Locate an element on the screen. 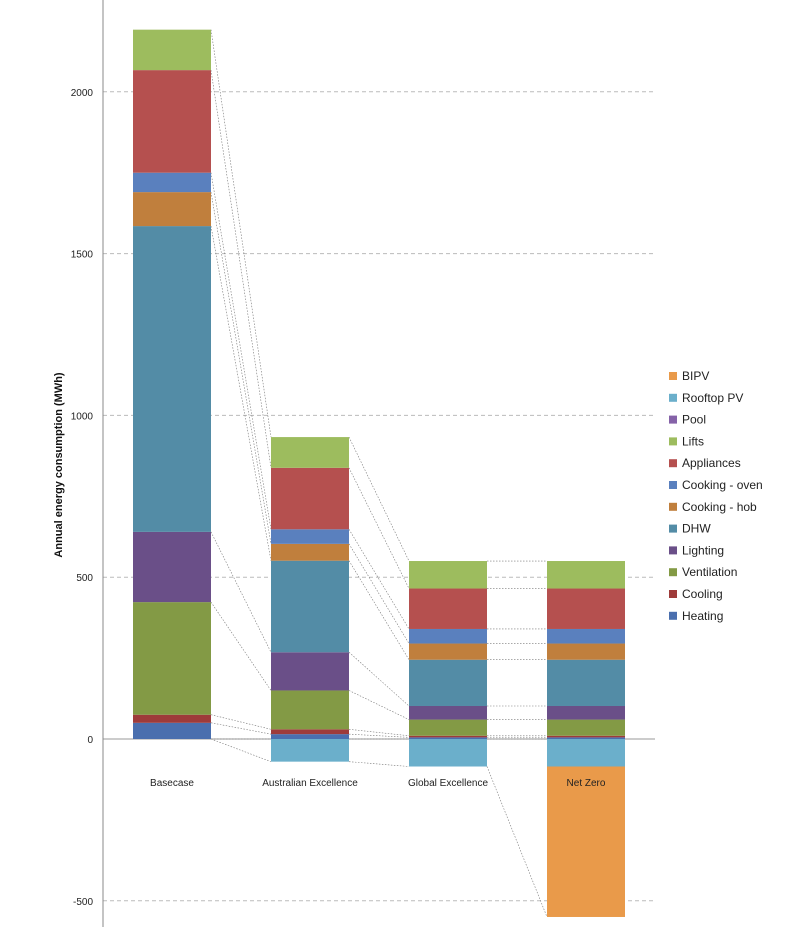 The image size is (806, 927). legend-item: Ventilation is located at coordinates (703, 572).